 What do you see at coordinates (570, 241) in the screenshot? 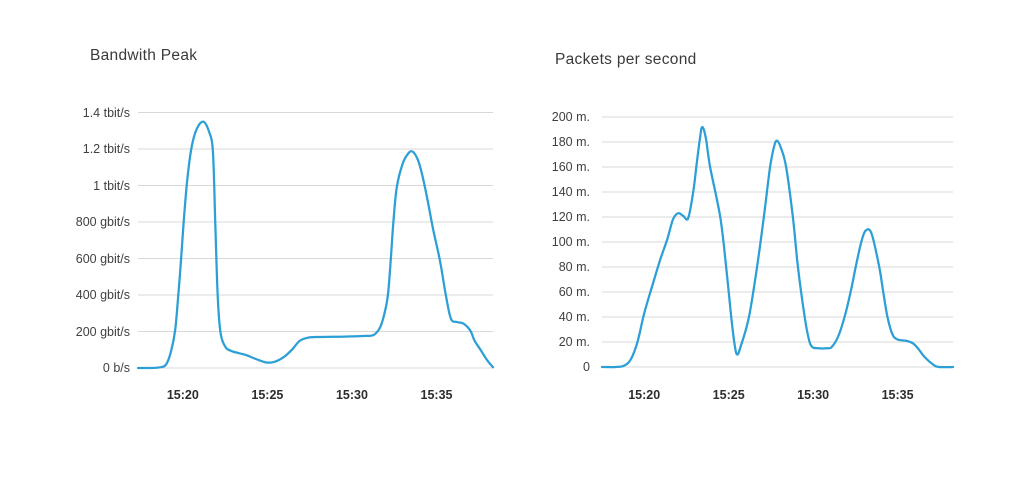
I see `y-tick-label: 100 m.` at bounding box center [570, 241].